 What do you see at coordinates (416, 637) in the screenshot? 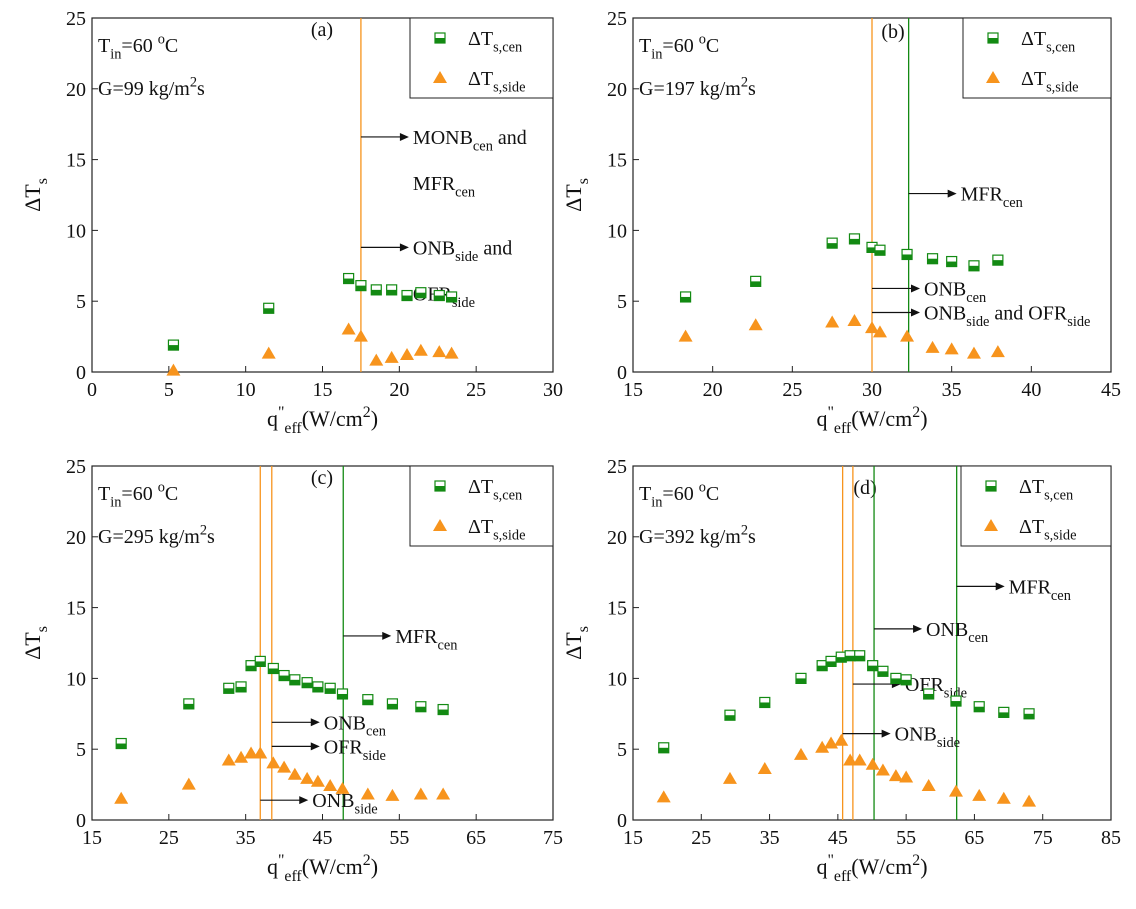
I see `annotation-text-part: MFR` at bounding box center [416, 637].